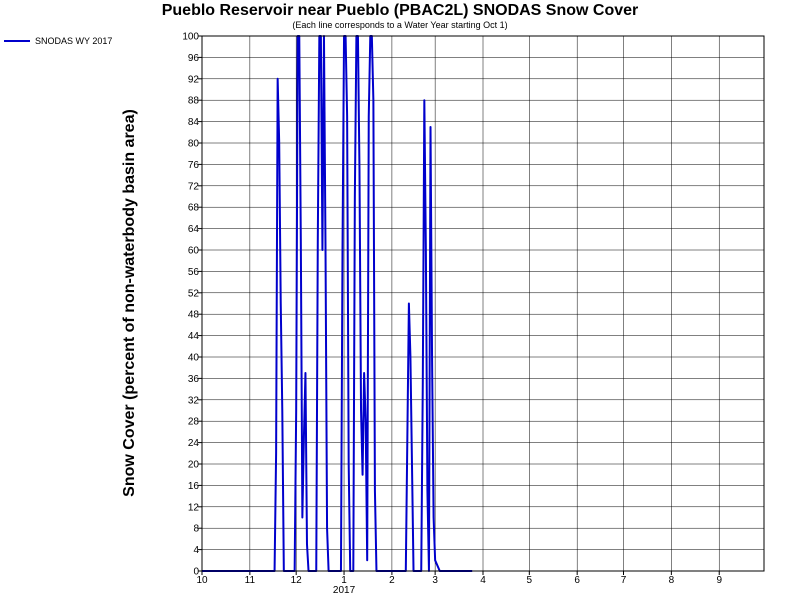 Image resolution: width=800 pixels, height=600 pixels. I want to click on y-tick-label: 60, so click(194, 251).